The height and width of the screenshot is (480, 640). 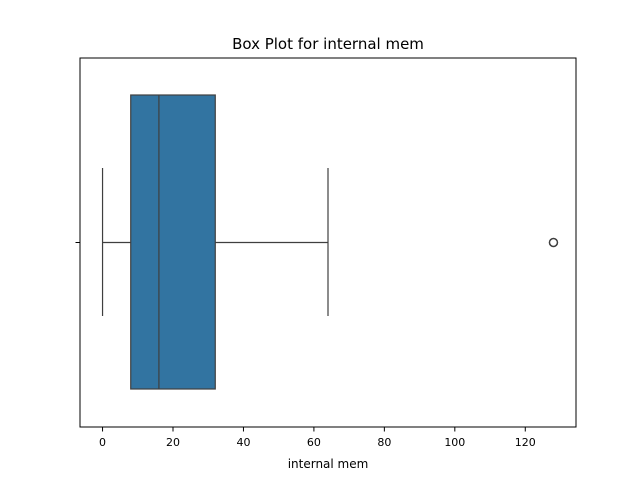 I want to click on x-tick-label: 100, so click(x=454, y=442).